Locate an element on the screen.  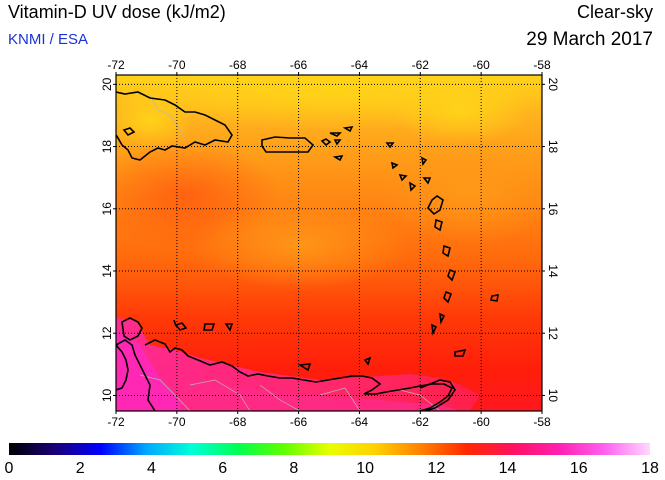
colorbar-tick-label: 12 is located at coordinates (436, 468).